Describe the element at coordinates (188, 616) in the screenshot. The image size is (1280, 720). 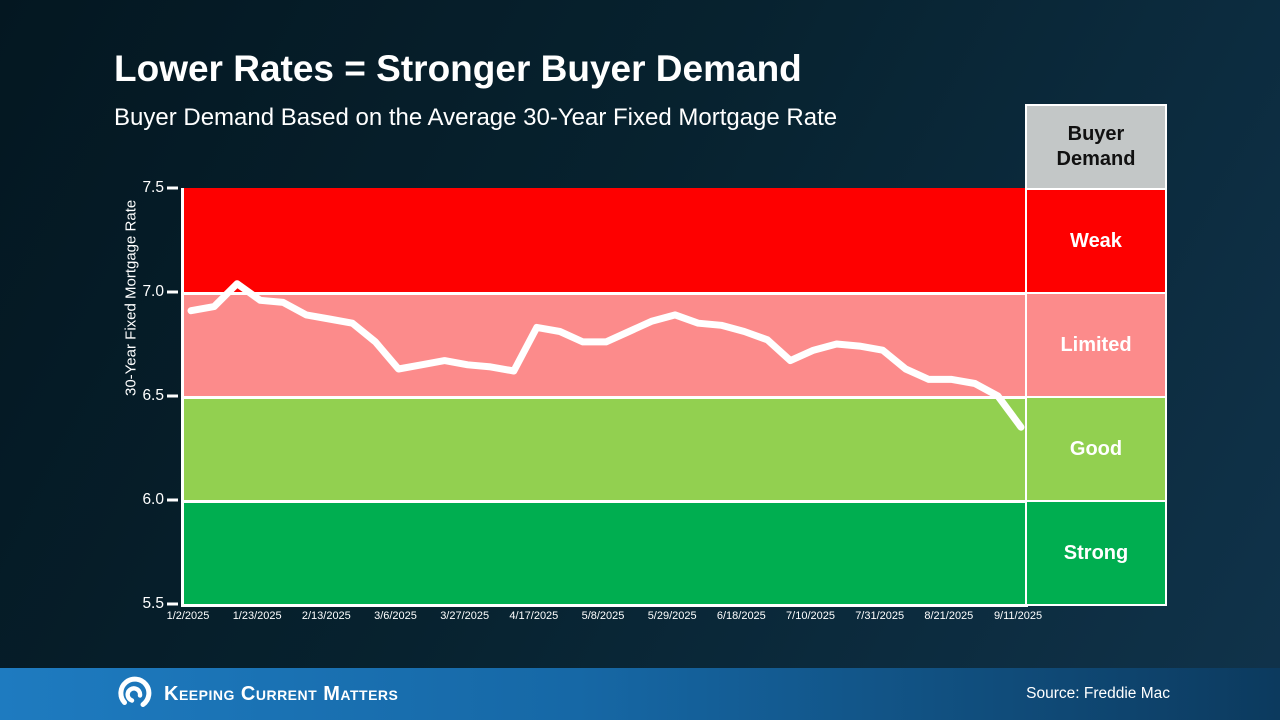
I see `x-tick-label: 1/2/2025` at that location.